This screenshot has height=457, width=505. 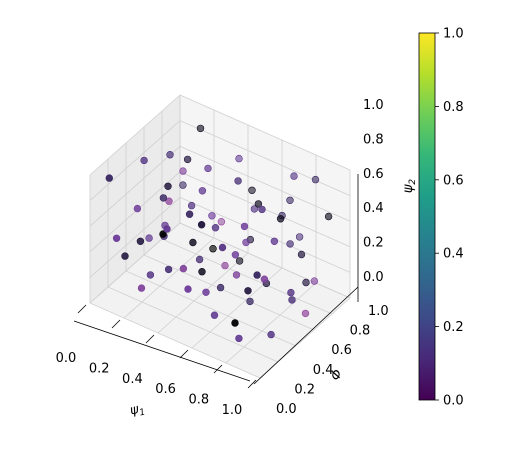 I want to click on colorbar-tick-label: 1.0, so click(x=453, y=34).